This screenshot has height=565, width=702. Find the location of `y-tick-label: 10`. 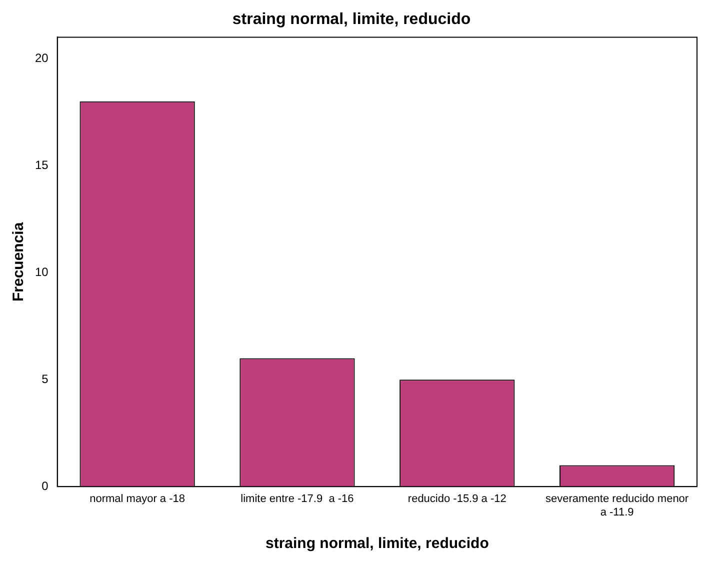

y-tick-label: 10 is located at coordinates (41, 271).